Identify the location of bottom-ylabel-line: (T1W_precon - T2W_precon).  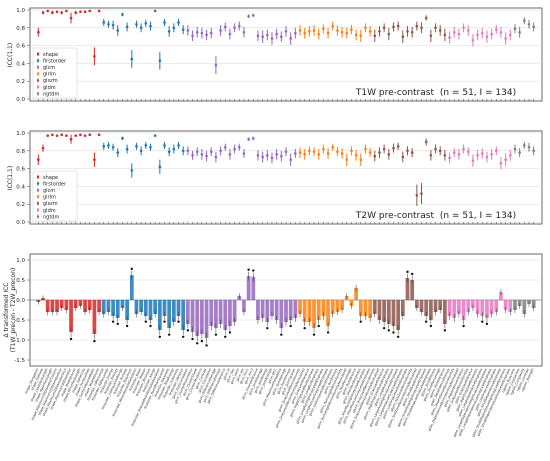
(13, 310).